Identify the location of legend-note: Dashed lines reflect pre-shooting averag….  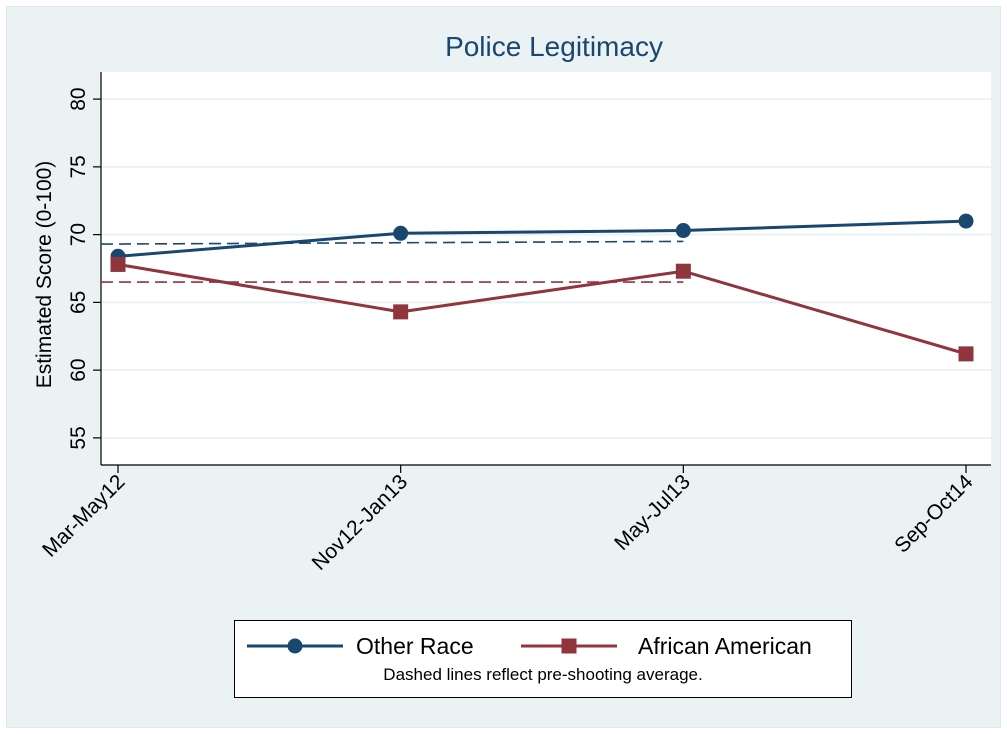
(543, 674).